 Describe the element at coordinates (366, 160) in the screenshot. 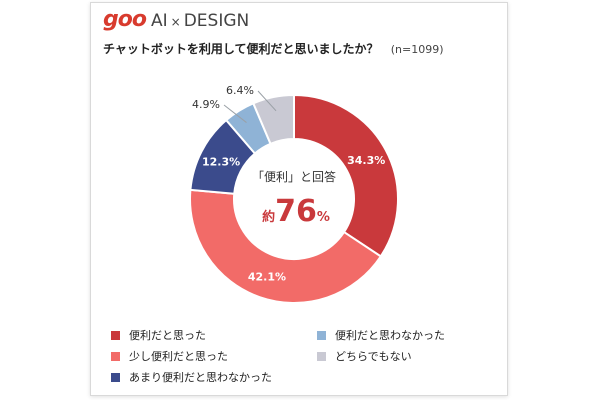

I see `slice-value-label-1: 34.3%` at that location.